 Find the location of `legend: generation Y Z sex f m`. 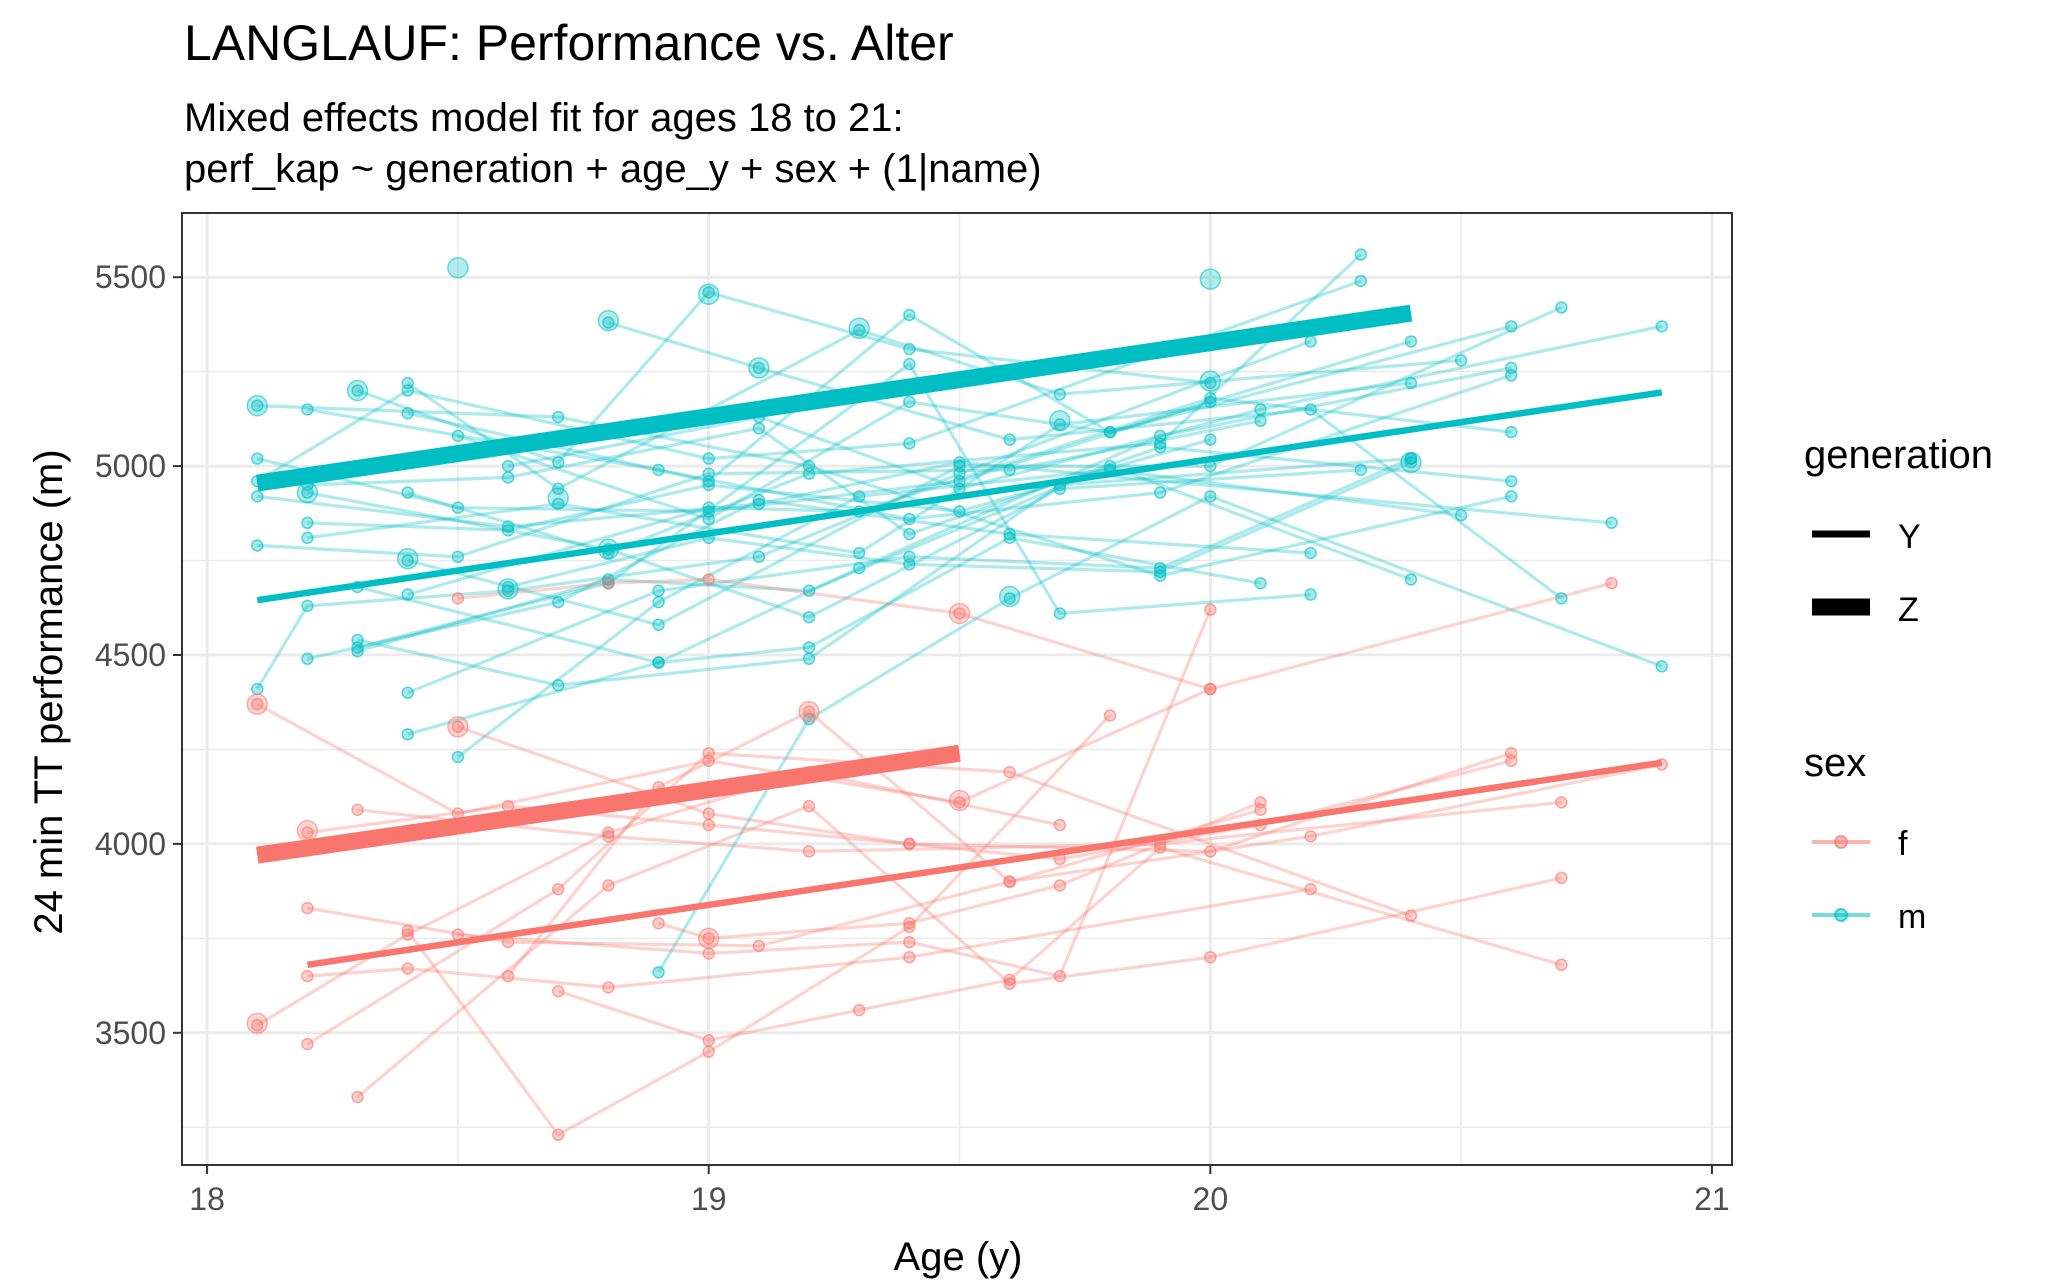

legend: generation Y Z sex f m is located at coordinates (1898, 684).